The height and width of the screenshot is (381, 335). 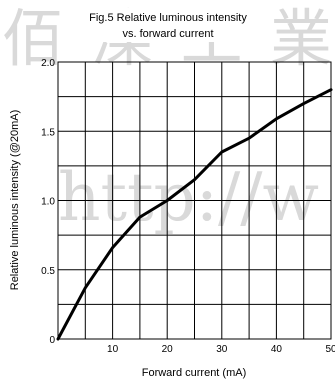 What do you see at coordinates (52, 340) in the screenshot?
I see `y-tick-label: 0` at bounding box center [52, 340].